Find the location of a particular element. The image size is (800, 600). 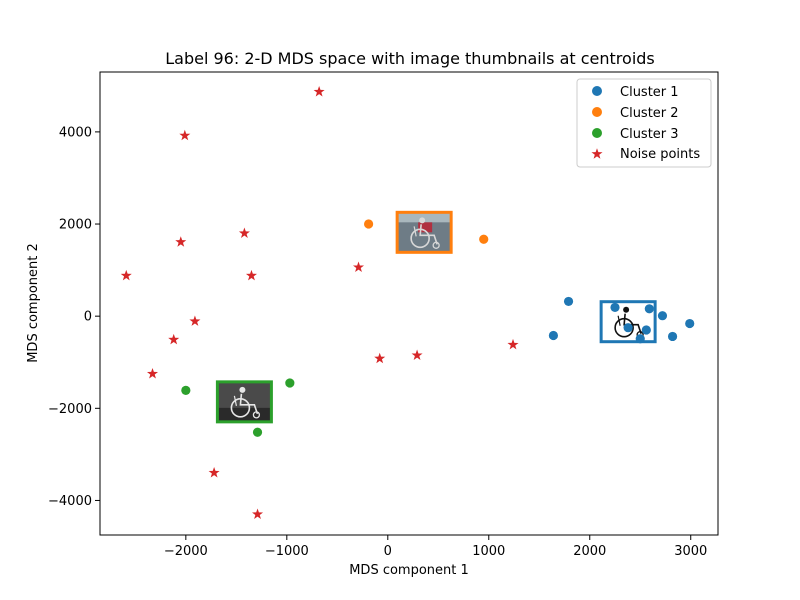

legend-label-cluster-3: Cluster 3 is located at coordinates (649, 134).